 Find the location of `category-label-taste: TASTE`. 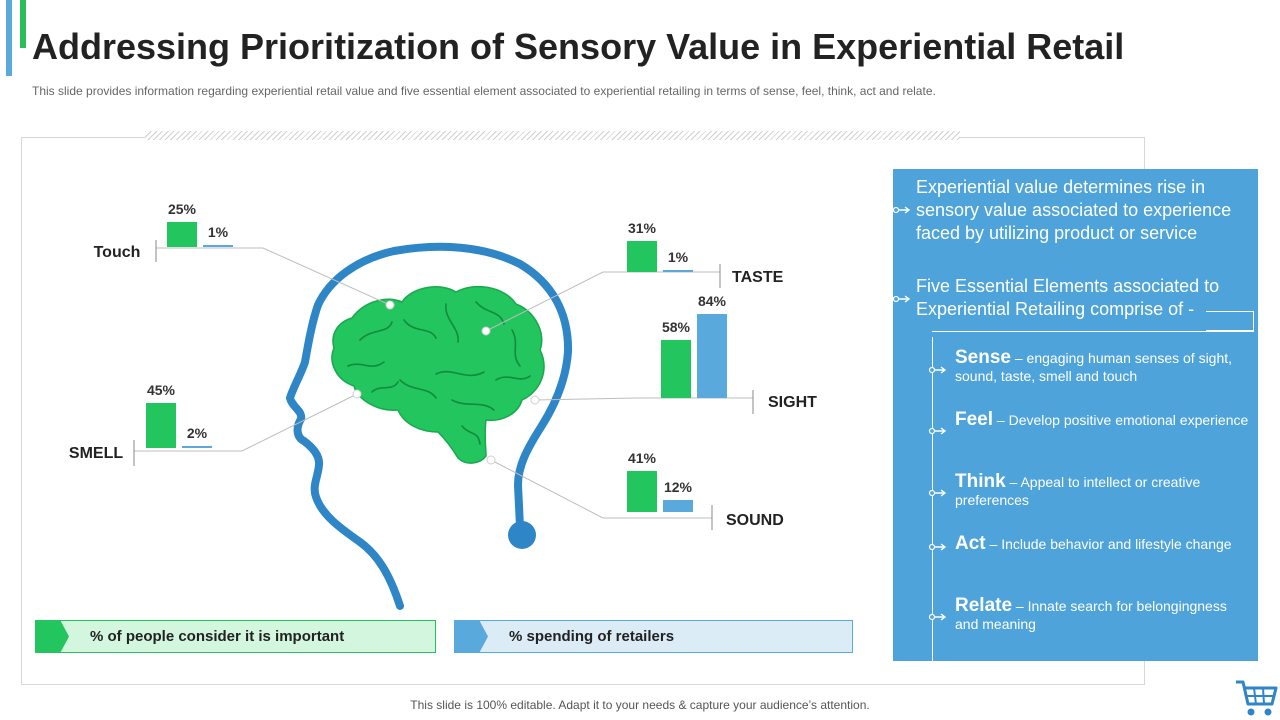

category-label-taste: TASTE is located at coordinates (758, 277).